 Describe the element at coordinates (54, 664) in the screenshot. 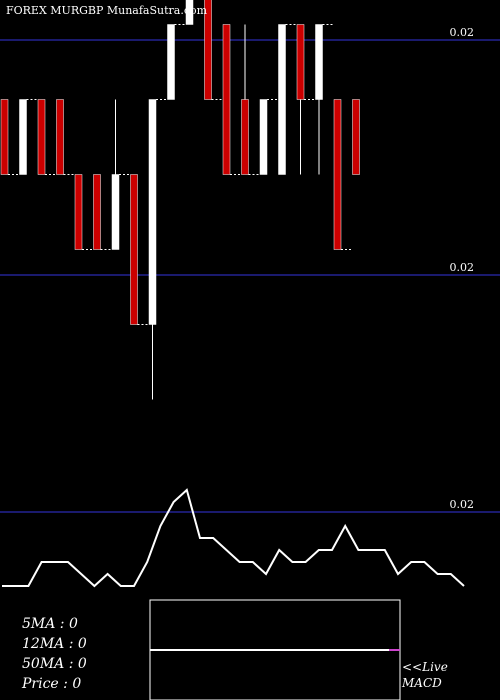

I see `ma50-label: 50MA : 0` at that location.